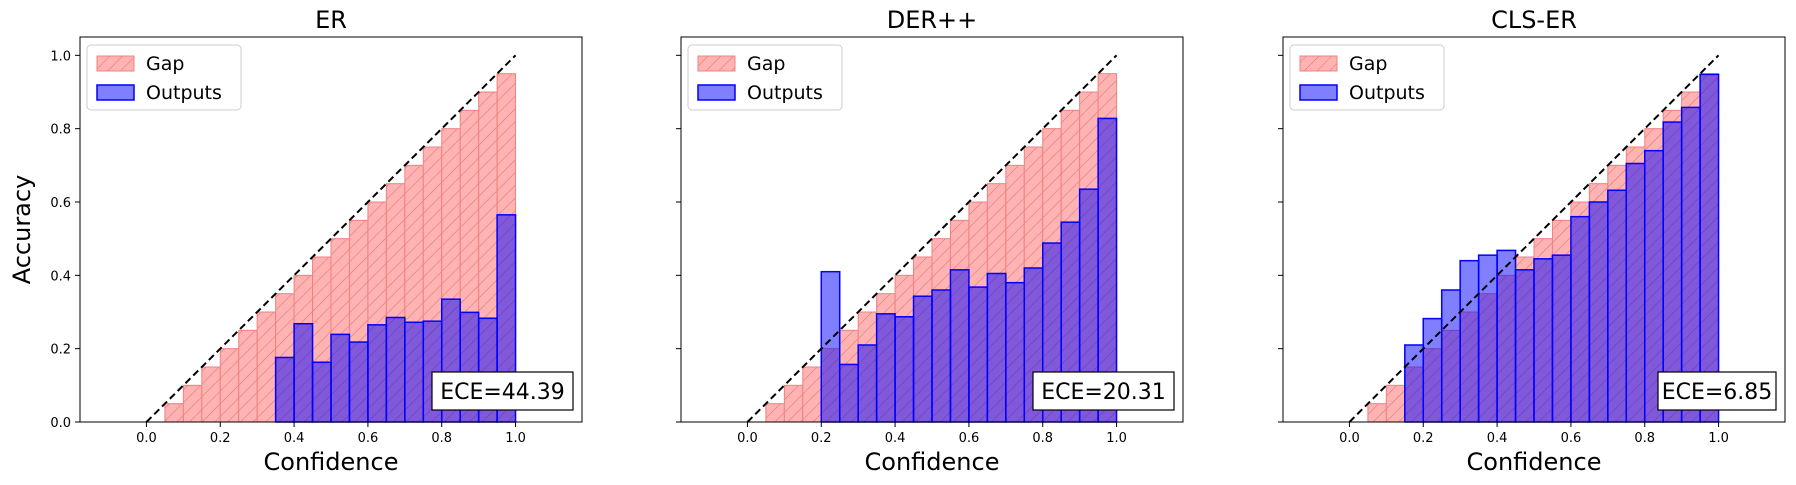 Image resolution: width=1796 pixels, height=485 pixels. I want to click on chart-title: DER++, so click(932, 20).